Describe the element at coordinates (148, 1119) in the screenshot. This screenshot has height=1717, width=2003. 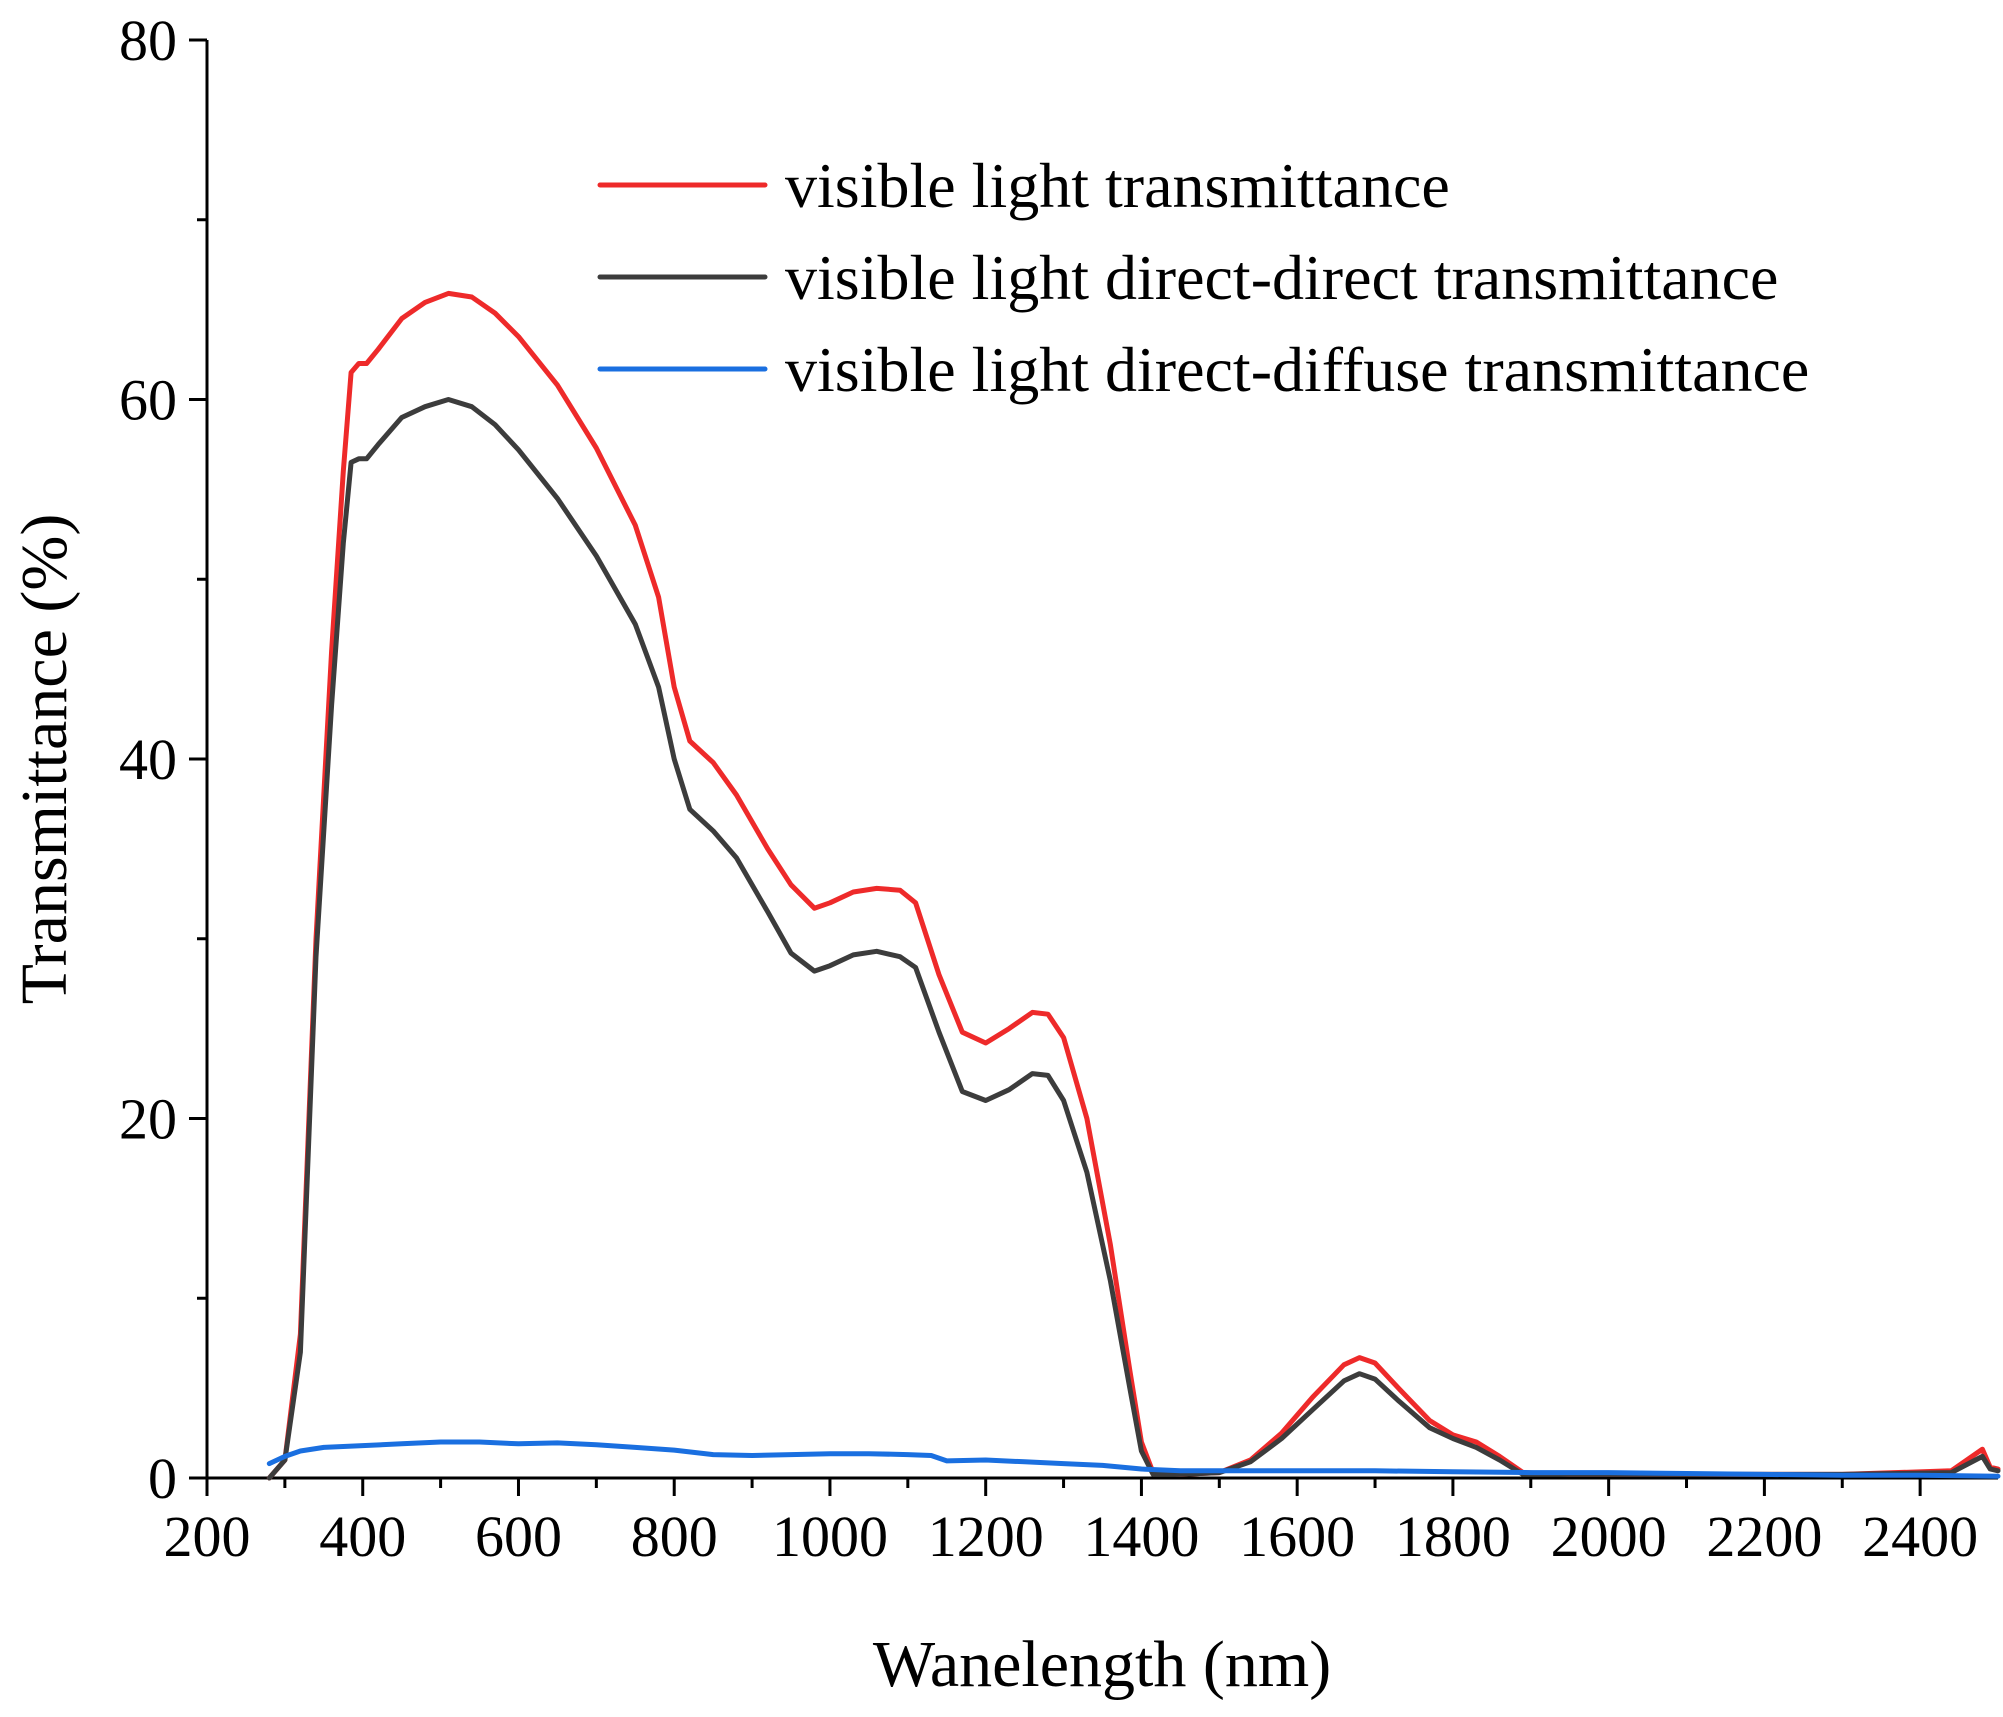
I see `y-tick-label-20: 20` at that location.